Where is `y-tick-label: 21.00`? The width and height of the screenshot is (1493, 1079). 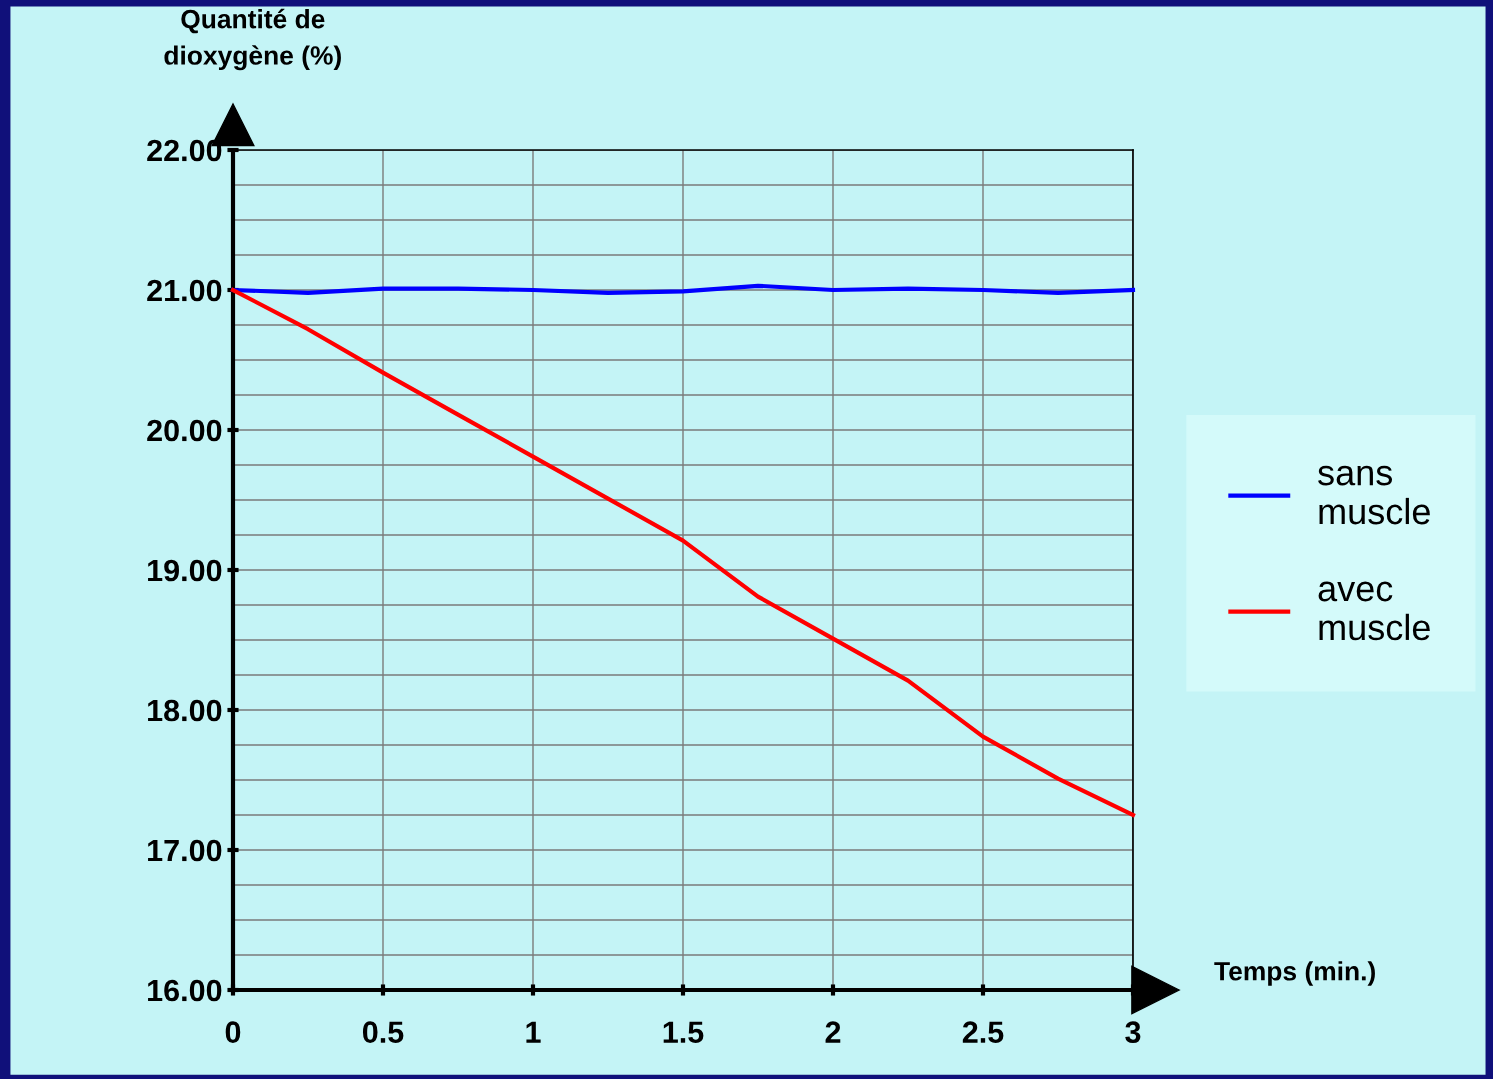
y-tick-label: 21.00 is located at coordinates (184, 290).